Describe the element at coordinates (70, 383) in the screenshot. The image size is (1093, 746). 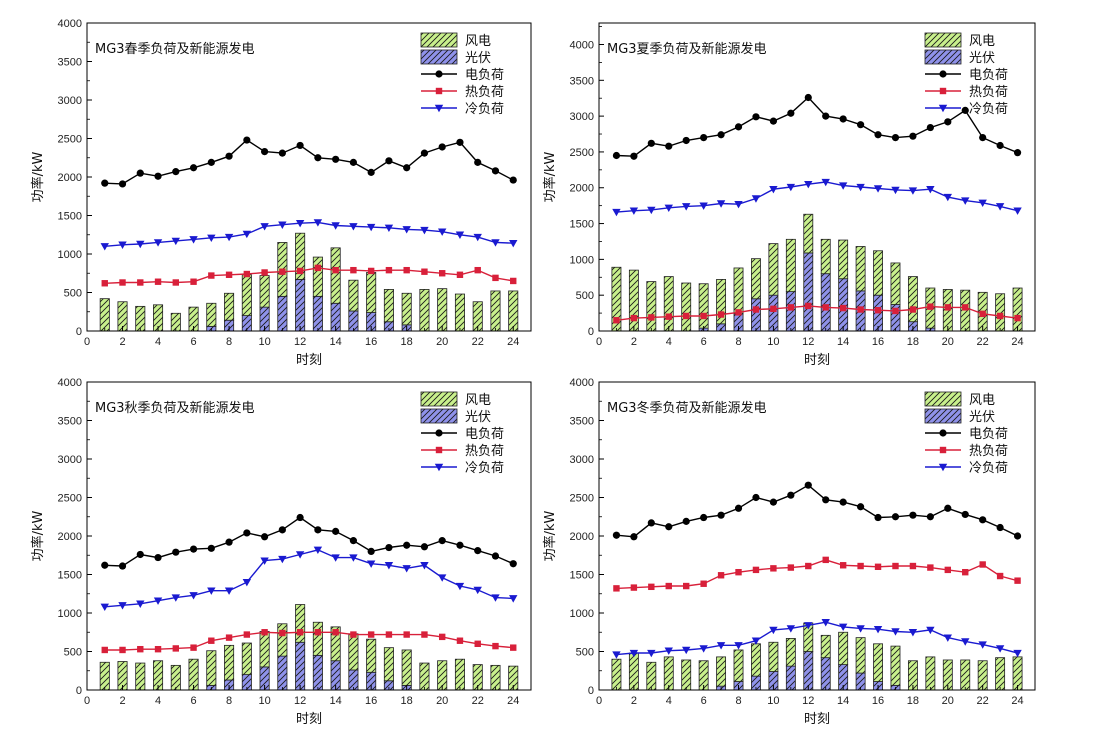
I see `y-tick-label: 4000` at that location.